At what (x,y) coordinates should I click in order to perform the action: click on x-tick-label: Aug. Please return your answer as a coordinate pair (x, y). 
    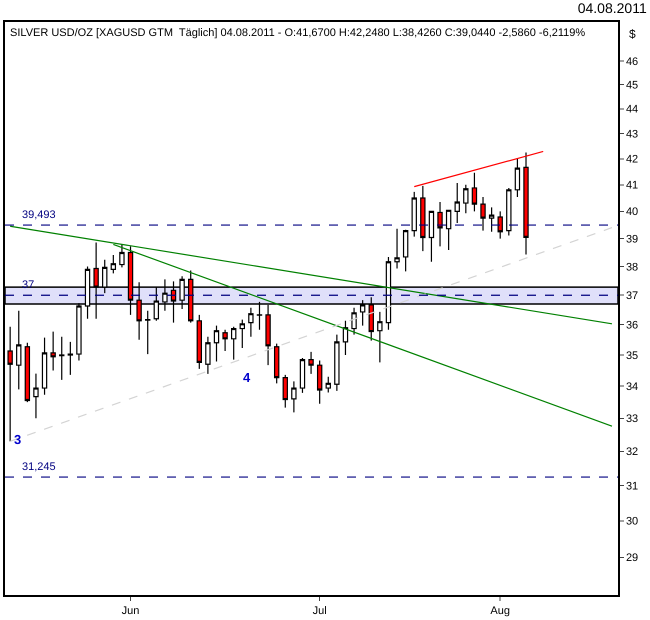
    Looking at the image, I should click on (500, 610).